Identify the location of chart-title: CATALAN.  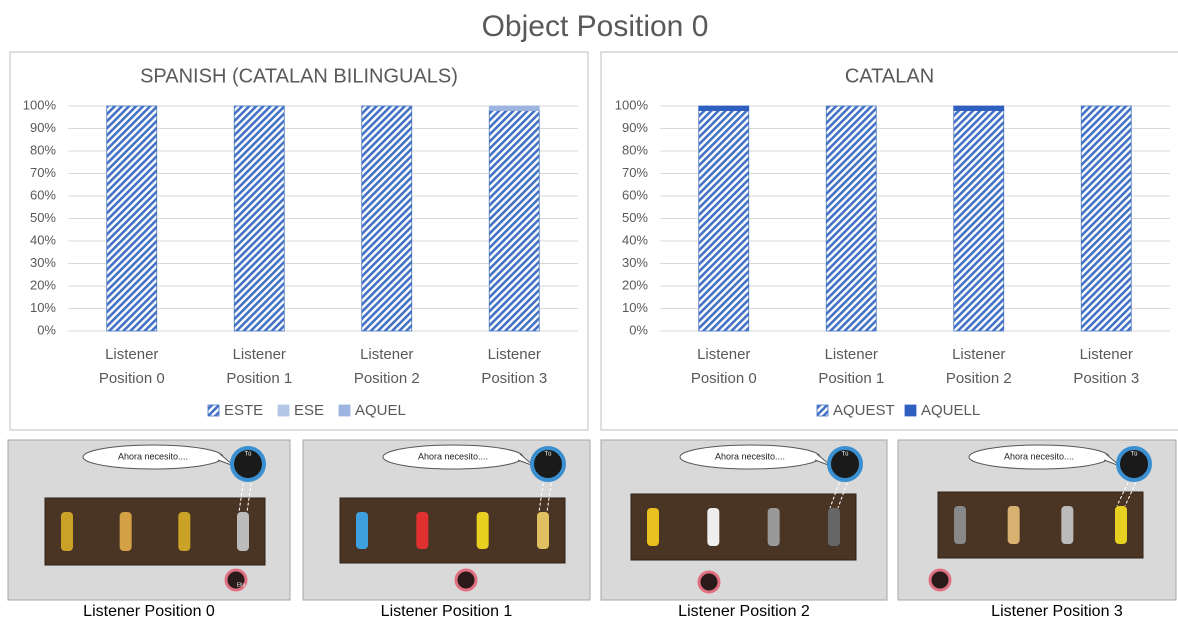
(889, 76).